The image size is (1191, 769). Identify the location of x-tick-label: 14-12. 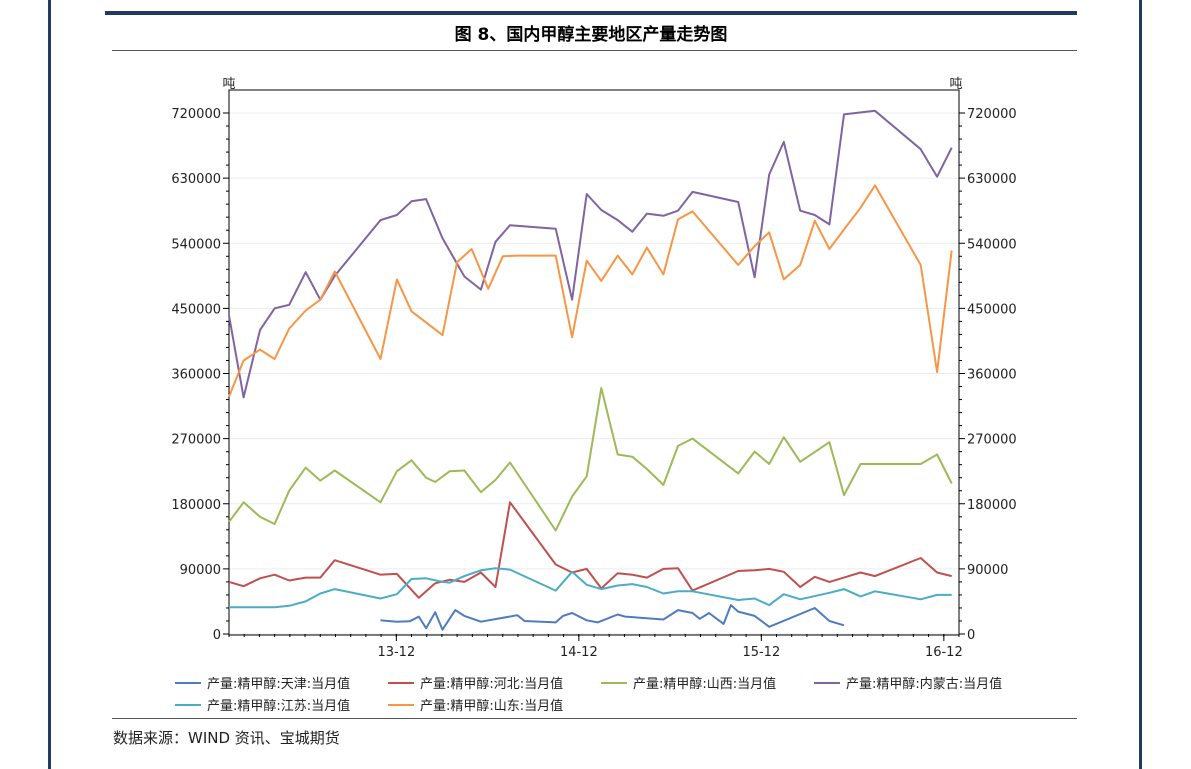
(579, 652).